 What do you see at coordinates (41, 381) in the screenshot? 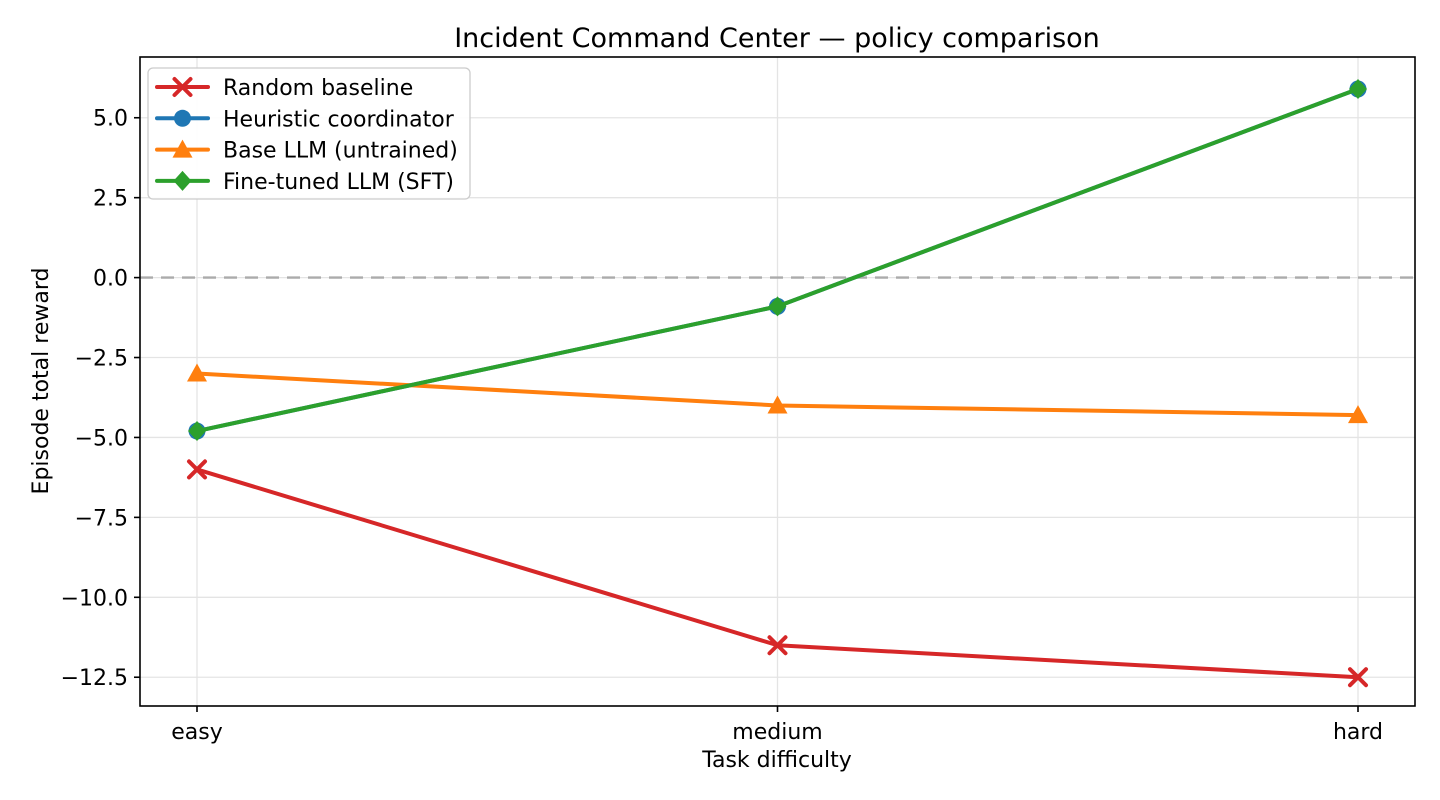
I see `y-axis-label: Episode total reward` at bounding box center [41, 381].